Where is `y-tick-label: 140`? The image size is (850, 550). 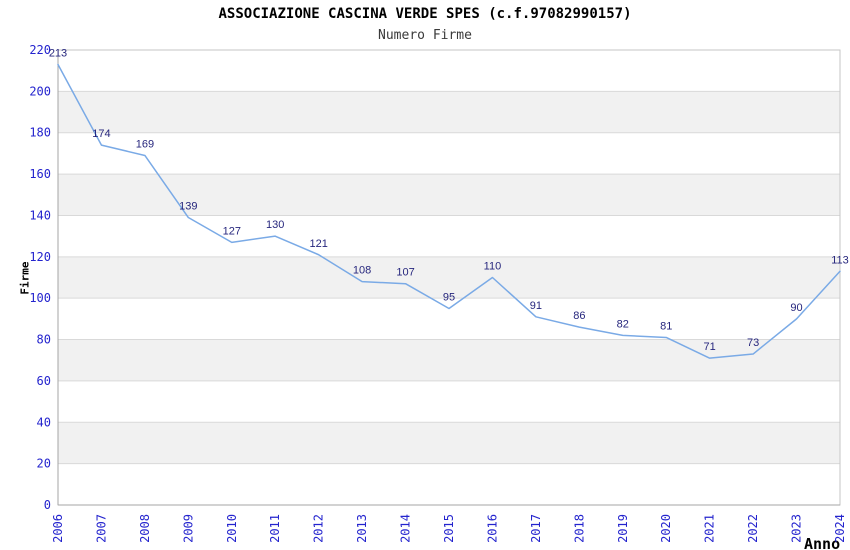
y-tick-label: 140 is located at coordinates (40, 215).